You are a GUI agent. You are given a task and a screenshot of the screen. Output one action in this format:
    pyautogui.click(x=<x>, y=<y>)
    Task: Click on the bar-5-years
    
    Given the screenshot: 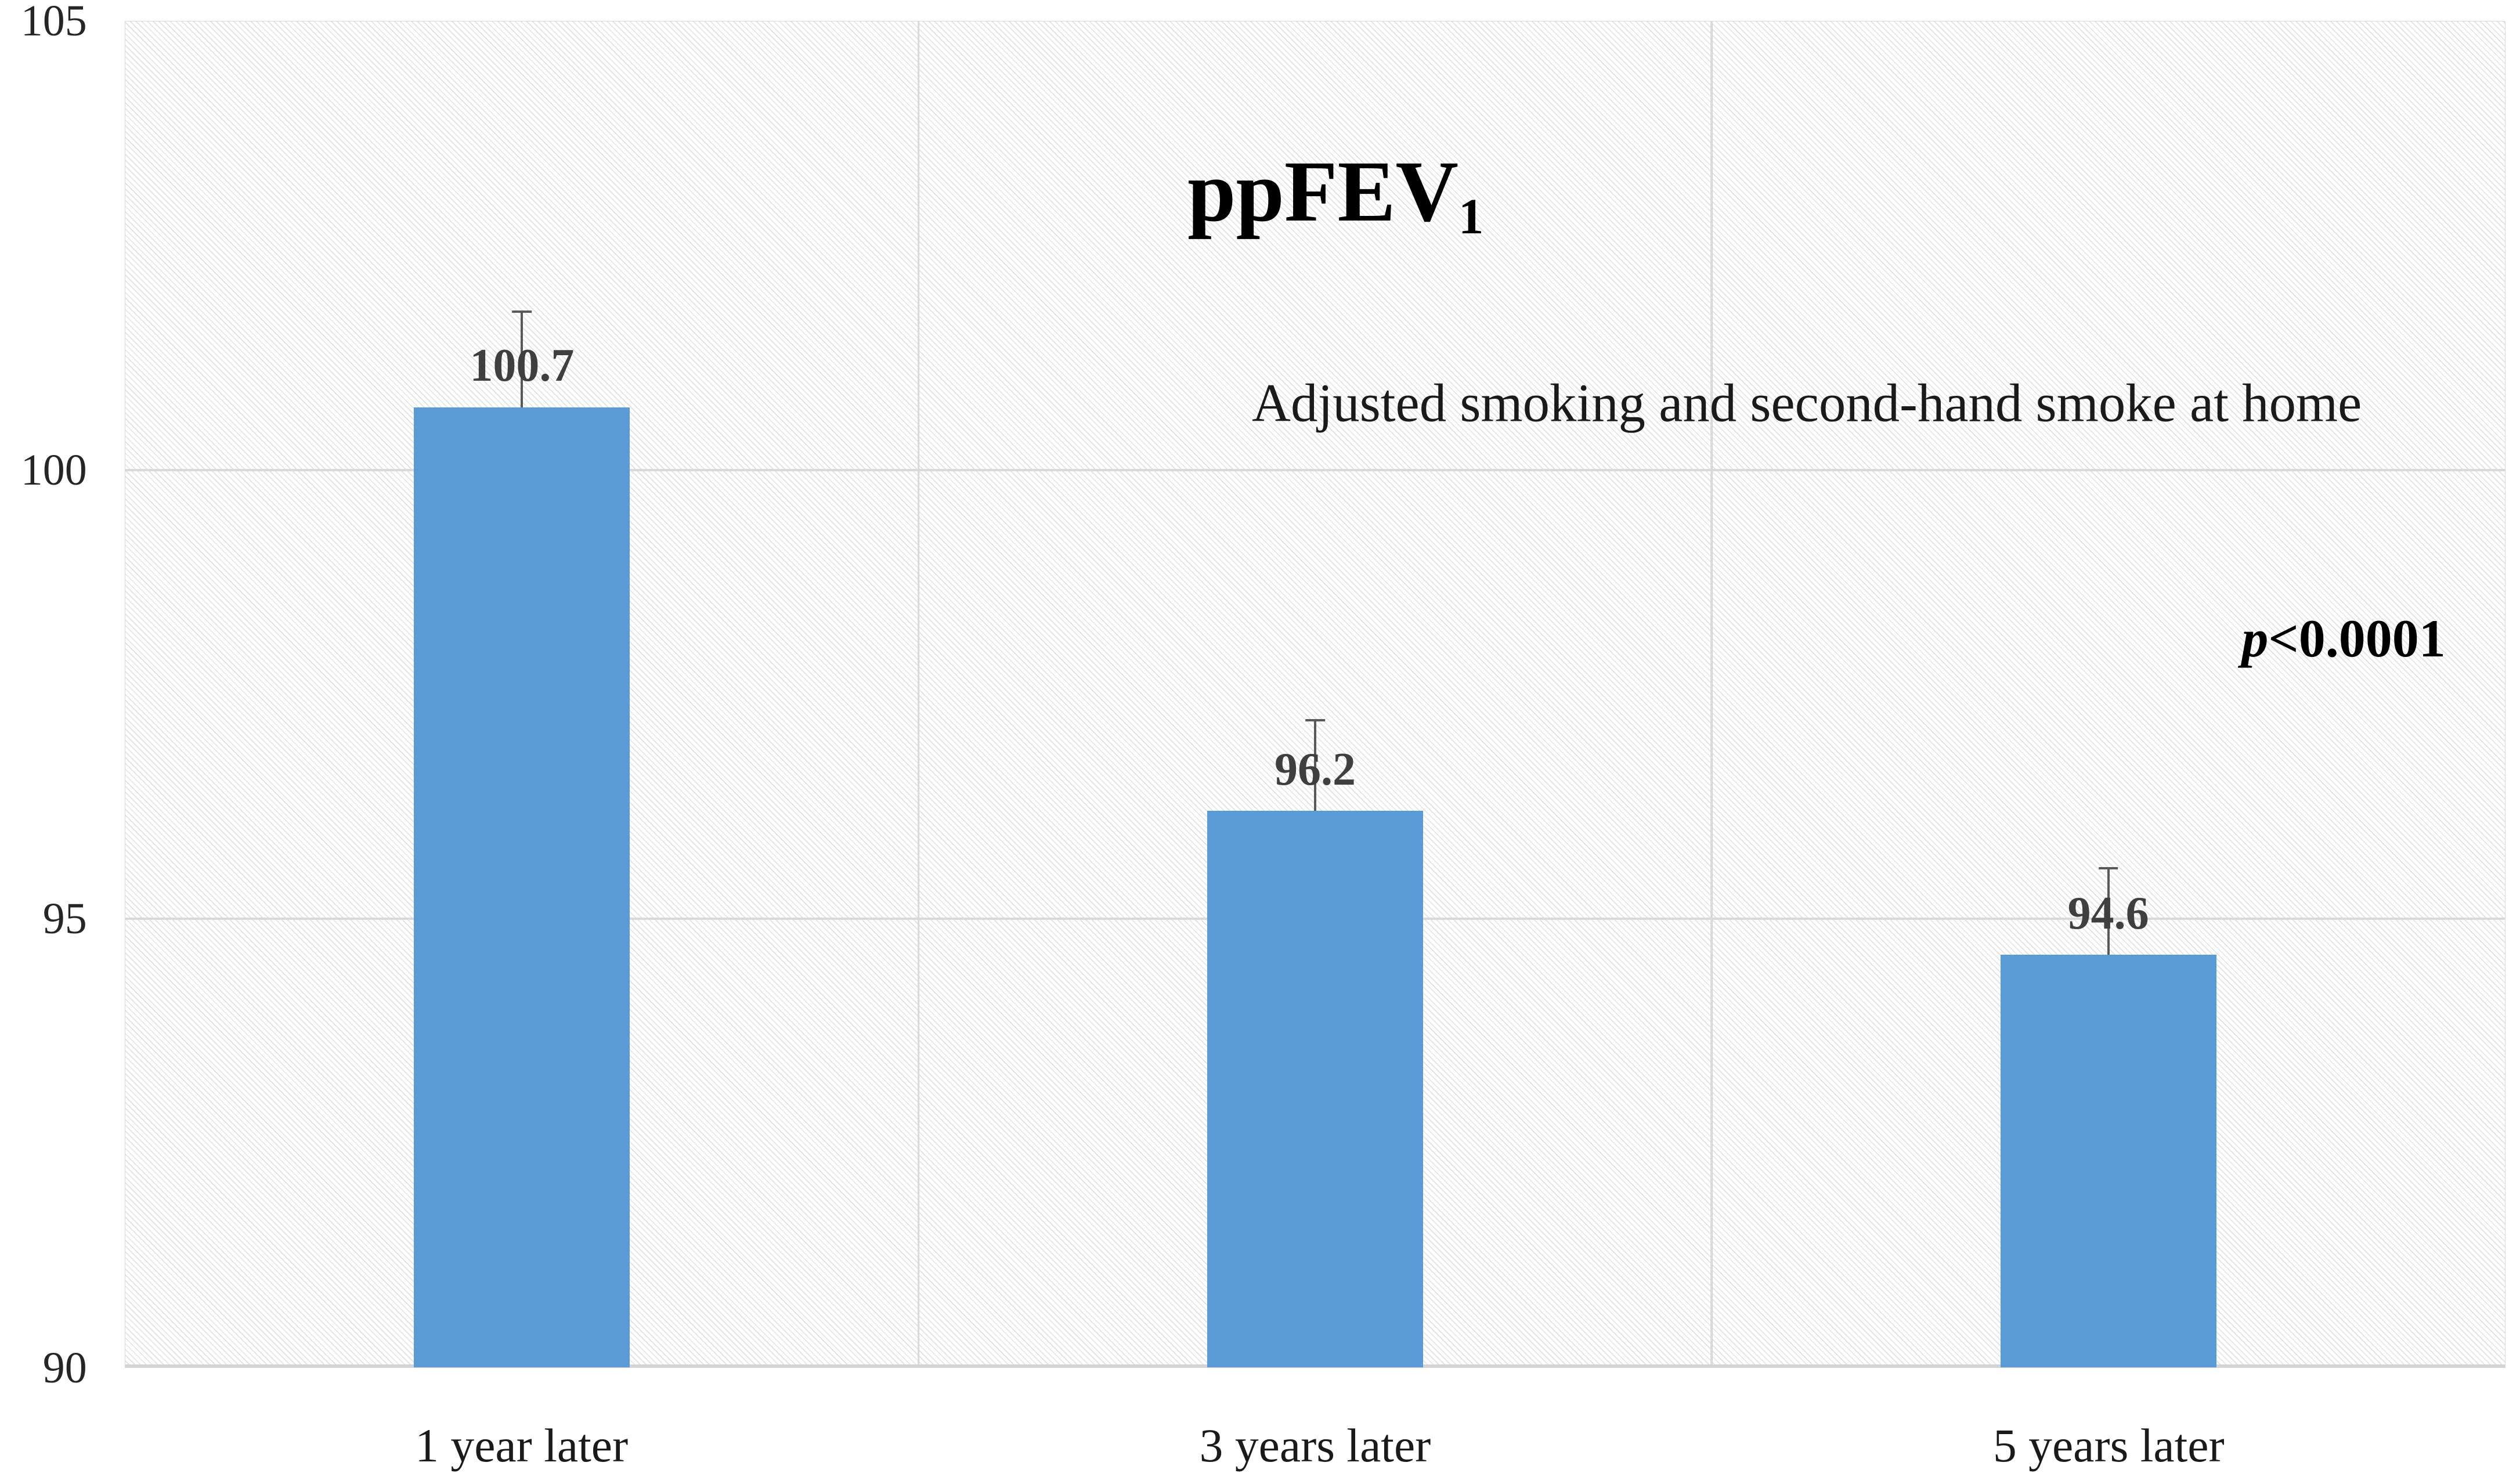 What is the action you would take?
    pyautogui.click(x=2108, y=1160)
    